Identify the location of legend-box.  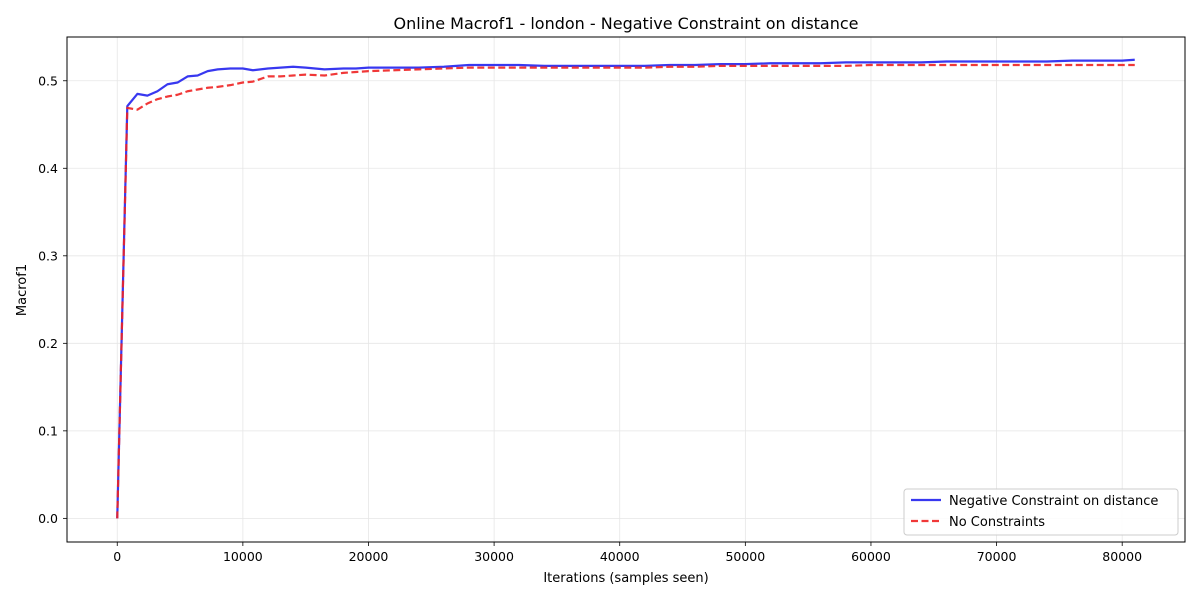
(1041, 512).